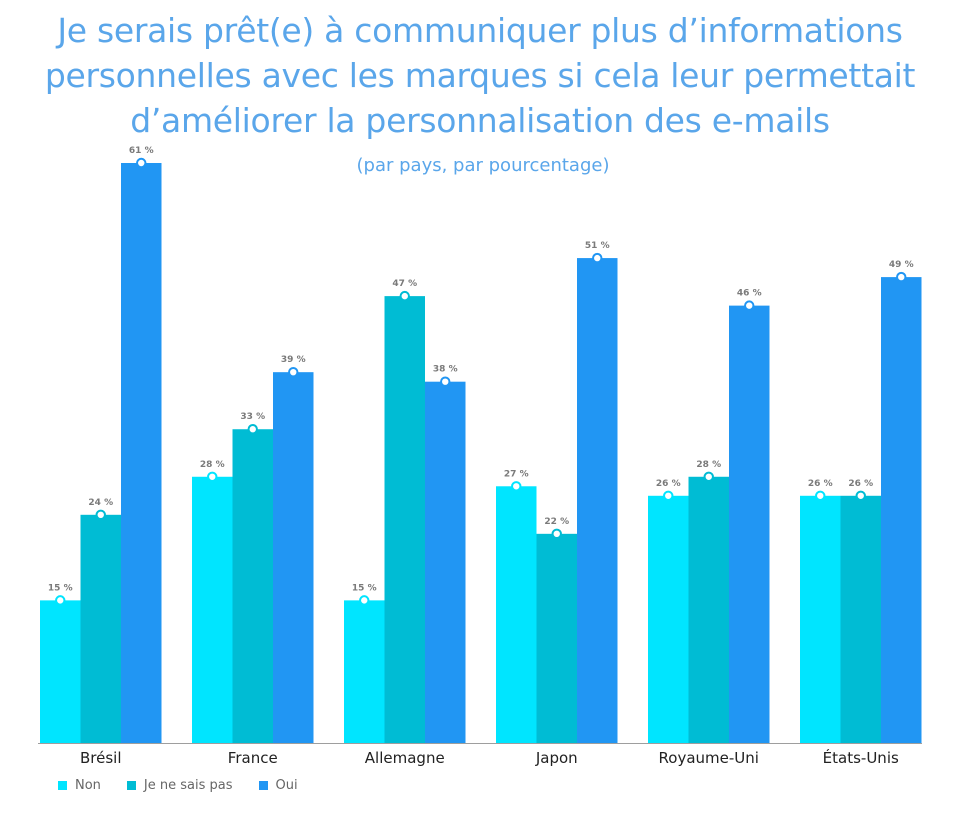 This screenshot has height=832, width=960. Describe the element at coordinates (252, 417) in the screenshot. I see `data-label: 33 %` at that location.